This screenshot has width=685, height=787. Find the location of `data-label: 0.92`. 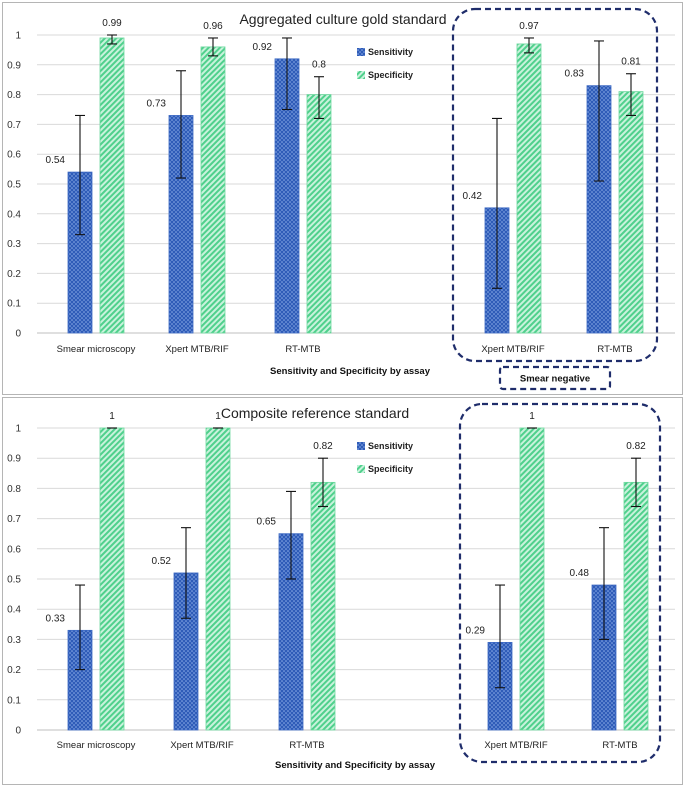

data-label: 0.92 is located at coordinates (263, 47).